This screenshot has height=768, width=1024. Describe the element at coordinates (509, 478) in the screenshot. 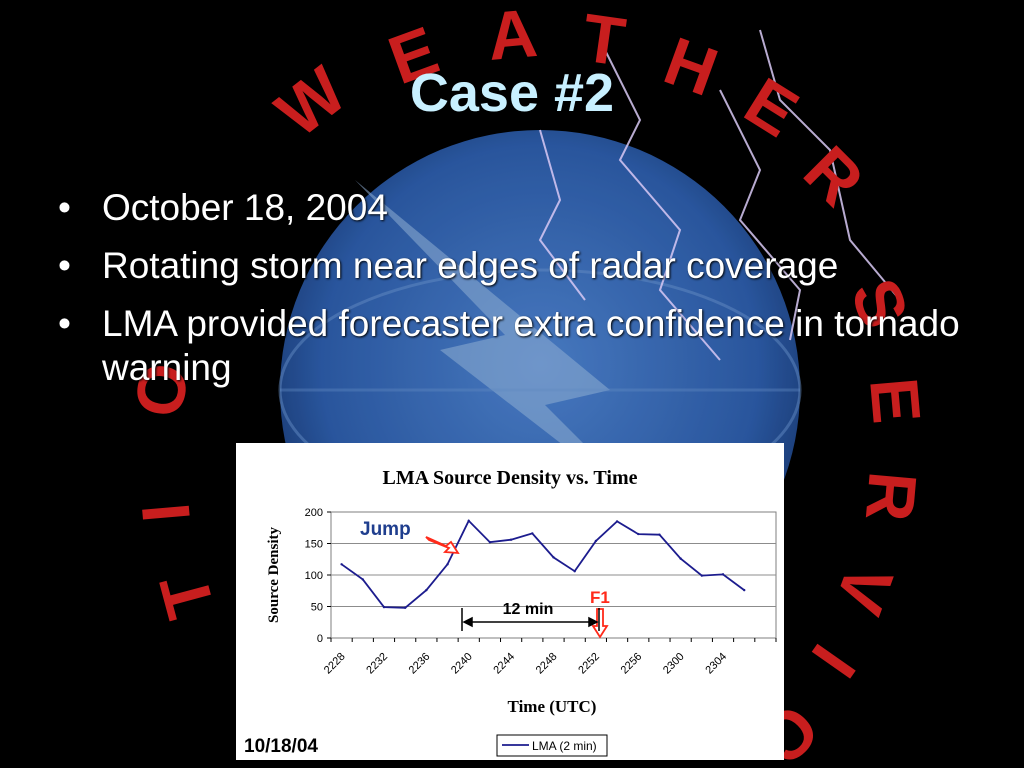

I see `chart-title: LMA Source Density vs. Time` at that location.